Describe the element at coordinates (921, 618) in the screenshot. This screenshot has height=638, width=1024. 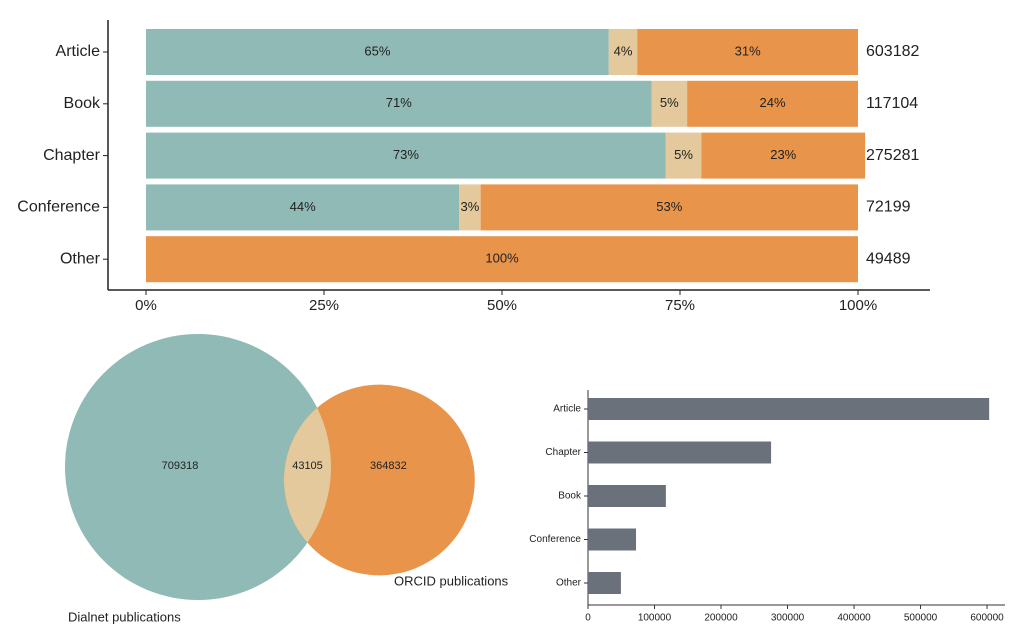
I see `x-tick-label: 500000` at that location.